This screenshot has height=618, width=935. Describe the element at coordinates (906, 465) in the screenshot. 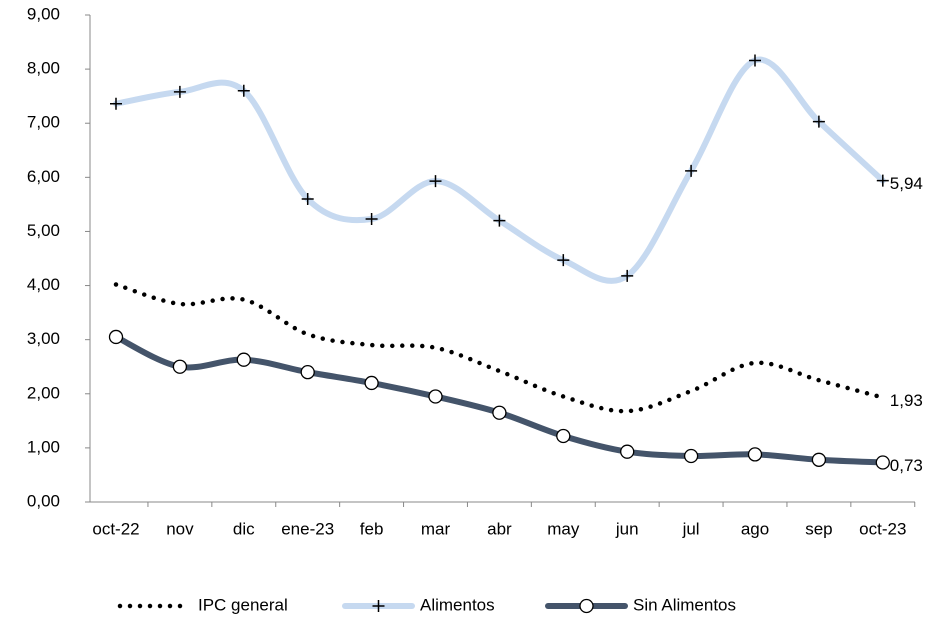

I see `data-label: 0,73` at that location.